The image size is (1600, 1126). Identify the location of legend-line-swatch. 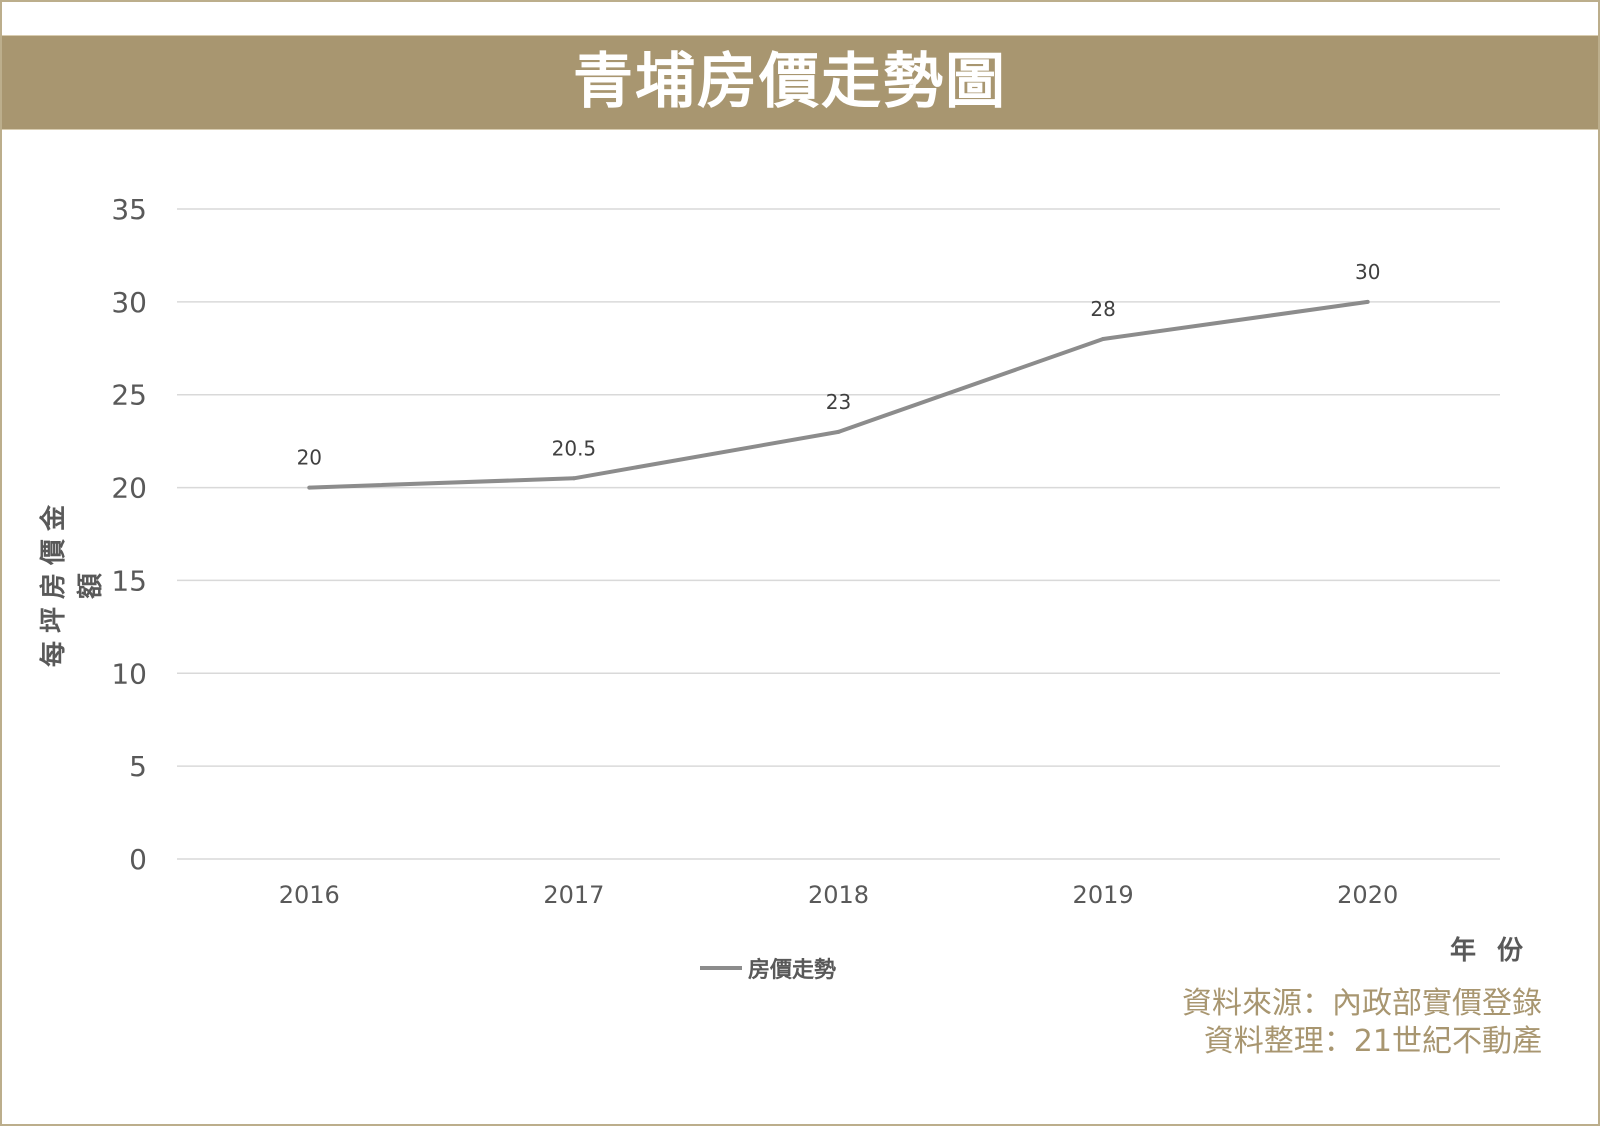
(721, 968).